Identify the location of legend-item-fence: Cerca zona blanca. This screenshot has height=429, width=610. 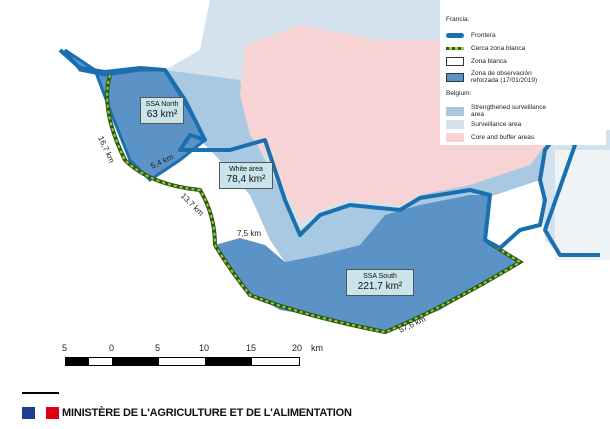
(485, 48).